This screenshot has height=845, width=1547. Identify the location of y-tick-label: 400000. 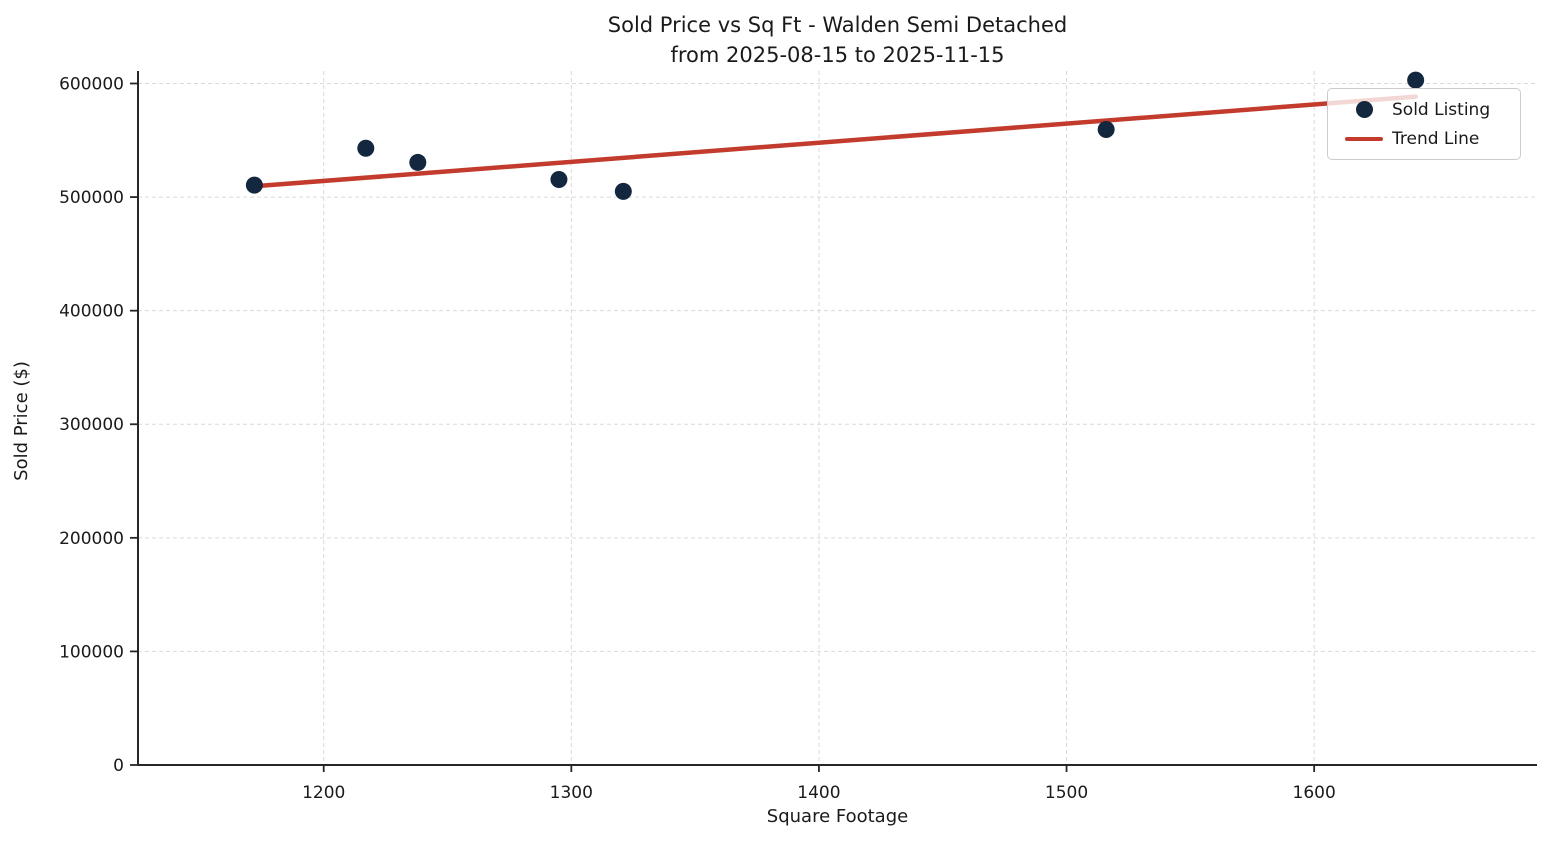
(91, 312).